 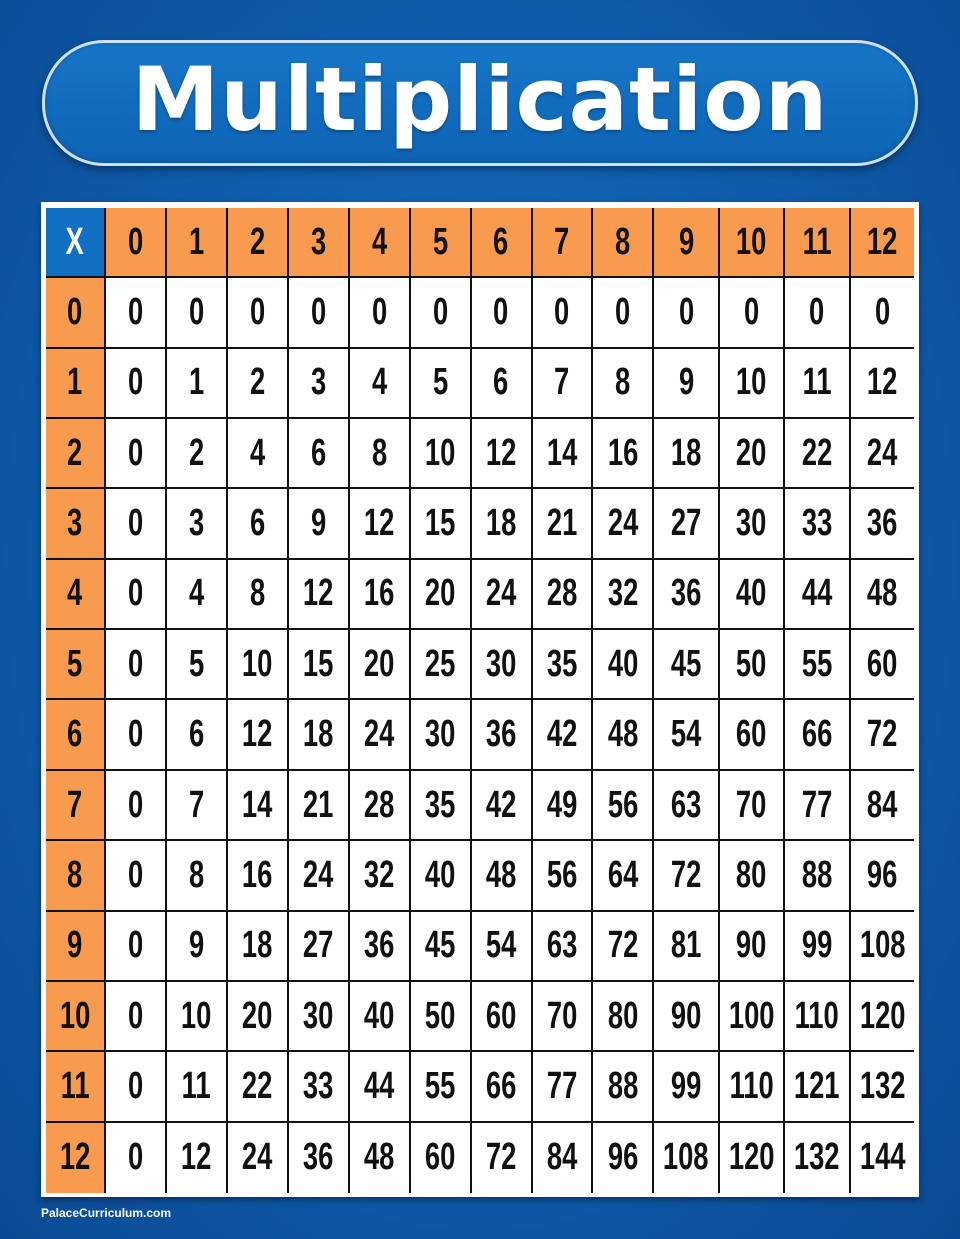 What do you see at coordinates (882, 523) in the screenshot?
I see `product-cell-text: 36` at bounding box center [882, 523].